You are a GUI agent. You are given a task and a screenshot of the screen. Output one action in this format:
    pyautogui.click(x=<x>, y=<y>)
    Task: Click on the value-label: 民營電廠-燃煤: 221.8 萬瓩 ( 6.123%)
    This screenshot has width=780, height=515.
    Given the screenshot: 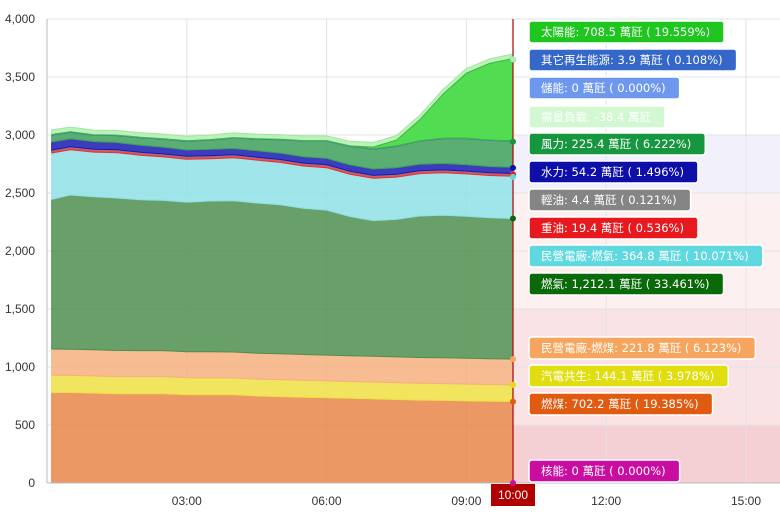 What is the action you would take?
    pyautogui.click(x=633, y=349)
    